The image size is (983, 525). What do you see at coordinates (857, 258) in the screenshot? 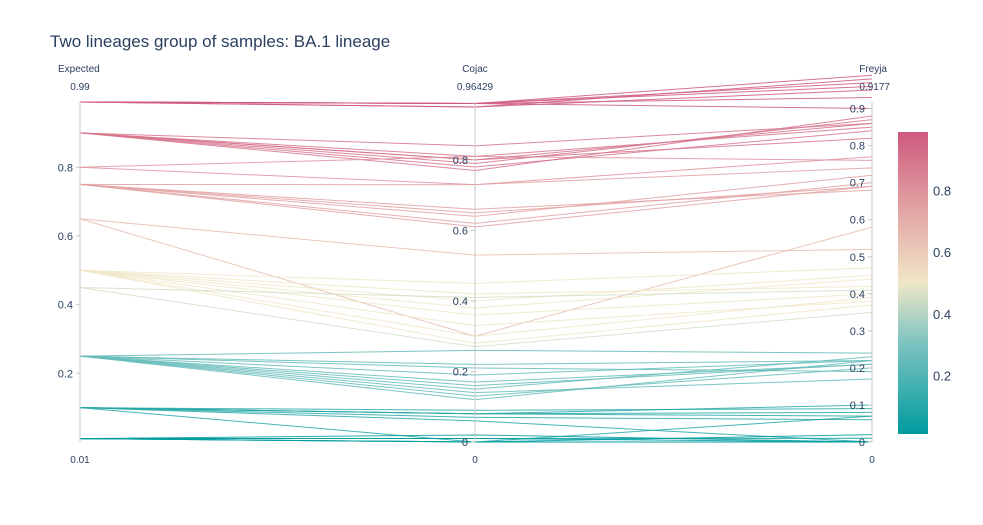
I see `axis-tick-label: 0.5` at bounding box center [857, 258].